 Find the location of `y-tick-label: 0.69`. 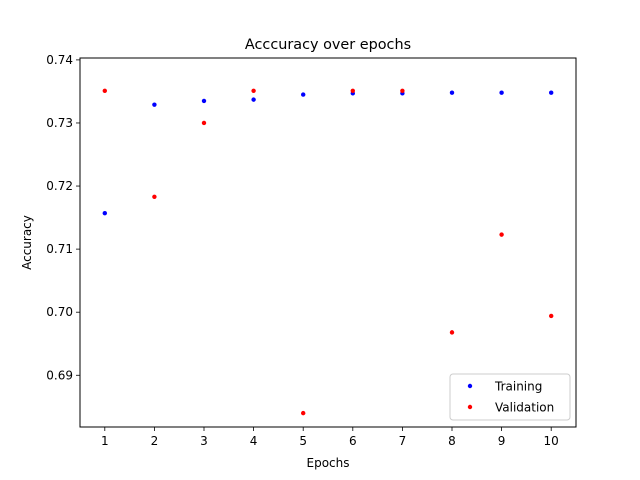

y-tick-label: 0.69 is located at coordinates (59, 375).